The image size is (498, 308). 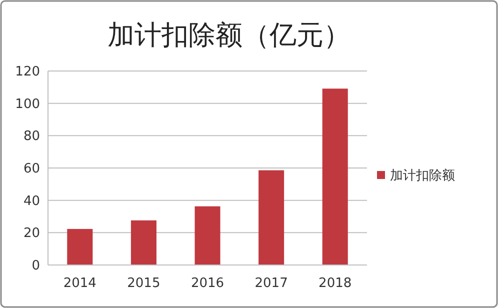 I want to click on y-tick-label: 60, so click(x=31, y=169).